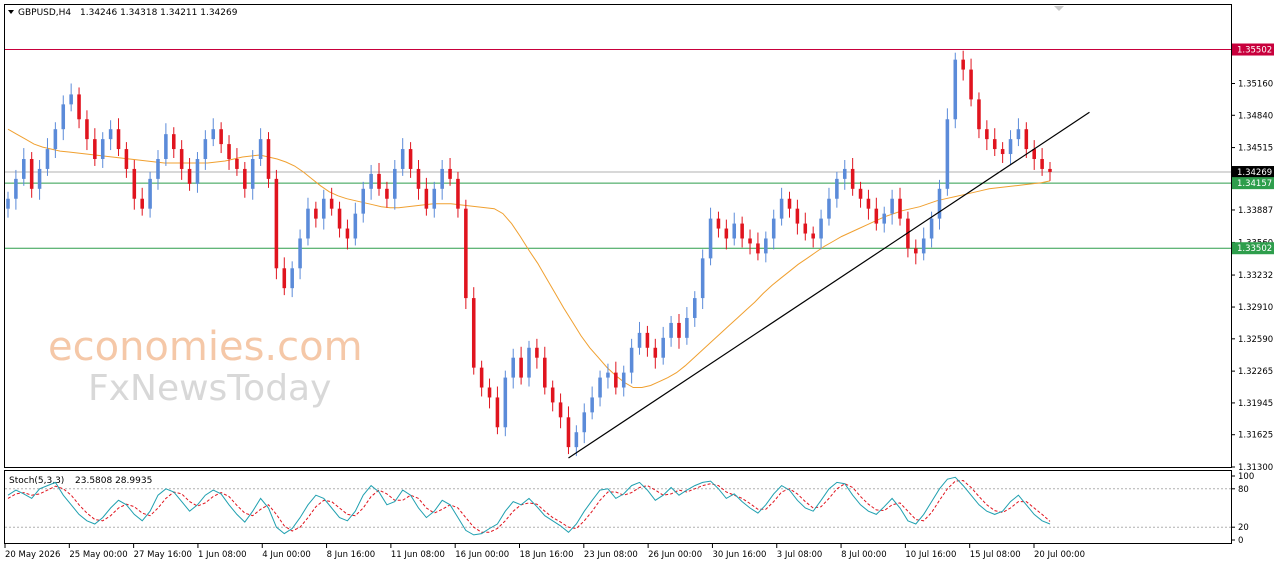 This screenshot has width=1280, height=567. What do you see at coordinates (864, 555) in the screenshot?
I see `time-tick-label: 8 Jul 00:00` at bounding box center [864, 555].